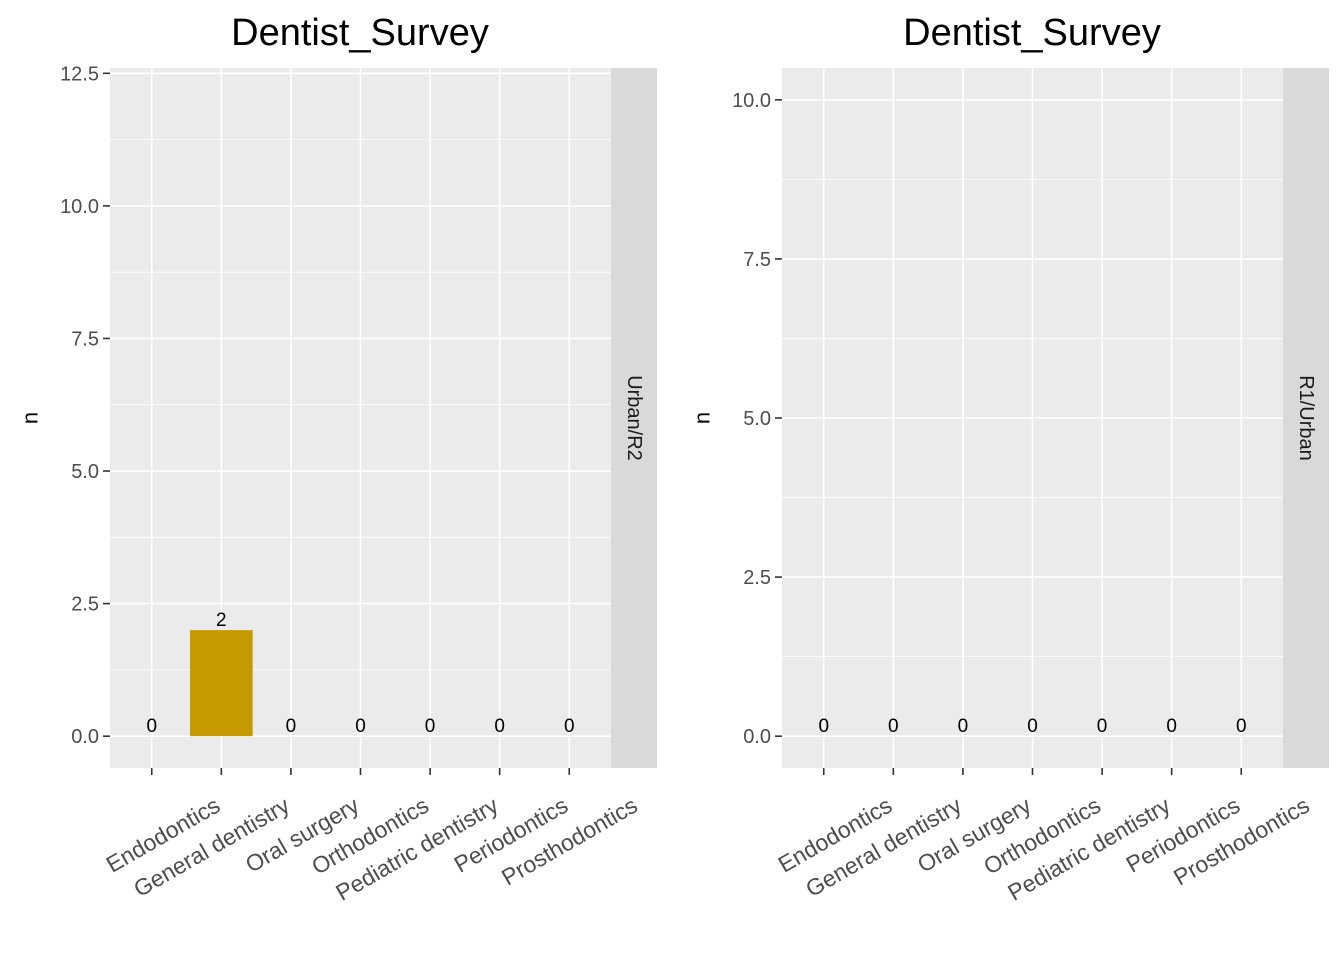  What do you see at coordinates (79, 74) in the screenshot?
I see `y-tick-label: 12.5` at bounding box center [79, 74].